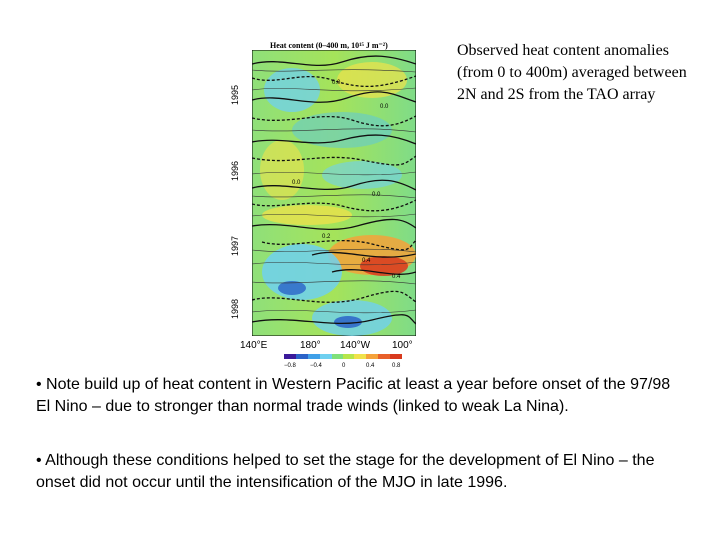 Image resolution: width=720 pixels, height=540 pixels. I want to click on anomaly-patches, so click(338, 199).